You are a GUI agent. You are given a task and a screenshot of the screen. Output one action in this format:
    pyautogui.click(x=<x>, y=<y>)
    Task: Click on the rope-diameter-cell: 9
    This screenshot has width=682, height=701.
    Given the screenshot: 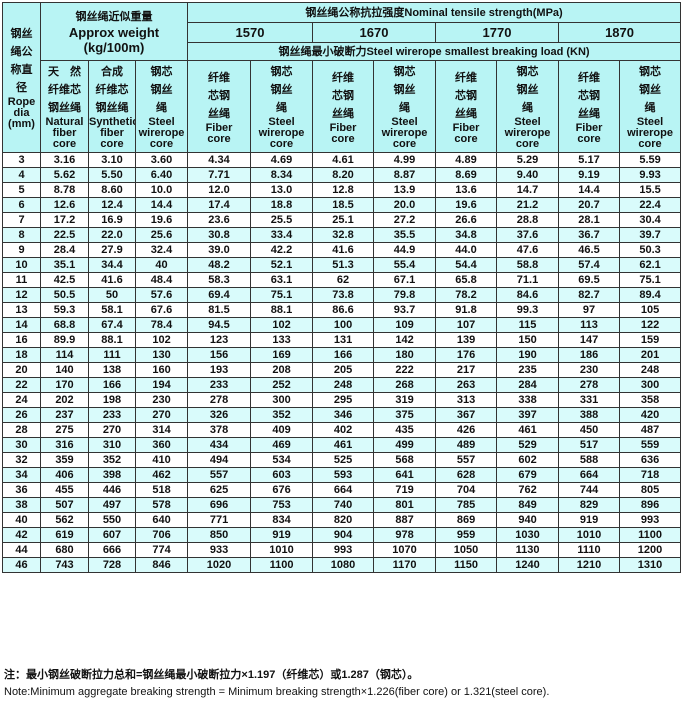 What is the action you would take?
    pyautogui.click(x=21, y=250)
    